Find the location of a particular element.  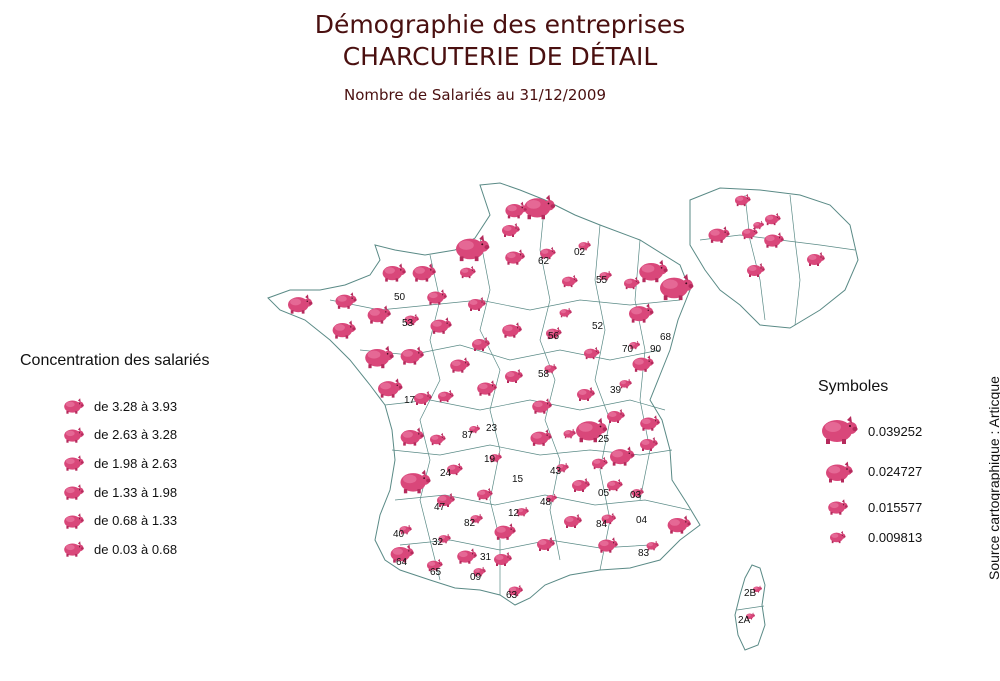

dept-label: 32 is located at coordinates (438, 542).